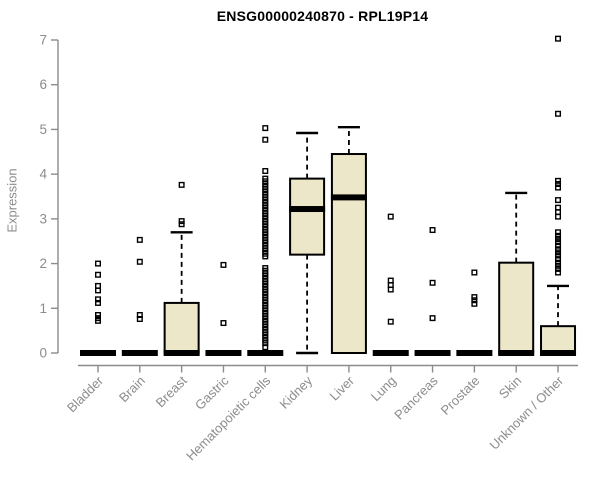  Describe the element at coordinates (43, 308) in the screenshot. I see `y-axis-tick-label: 1` at that location.